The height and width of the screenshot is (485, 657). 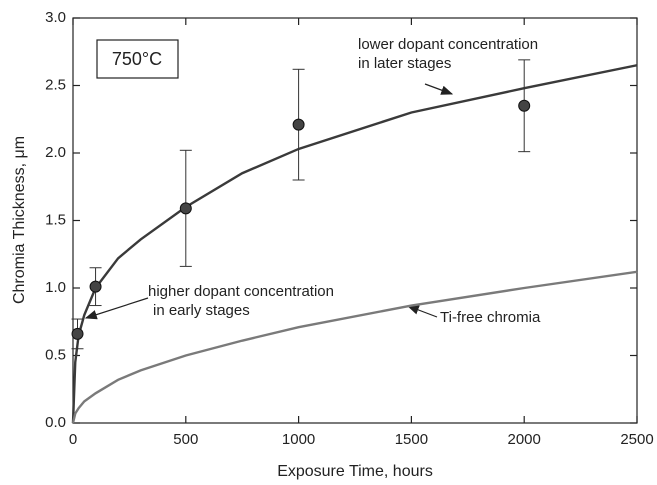 I want to click on y-tick-label: 2.5, so click(x=55, y=84).